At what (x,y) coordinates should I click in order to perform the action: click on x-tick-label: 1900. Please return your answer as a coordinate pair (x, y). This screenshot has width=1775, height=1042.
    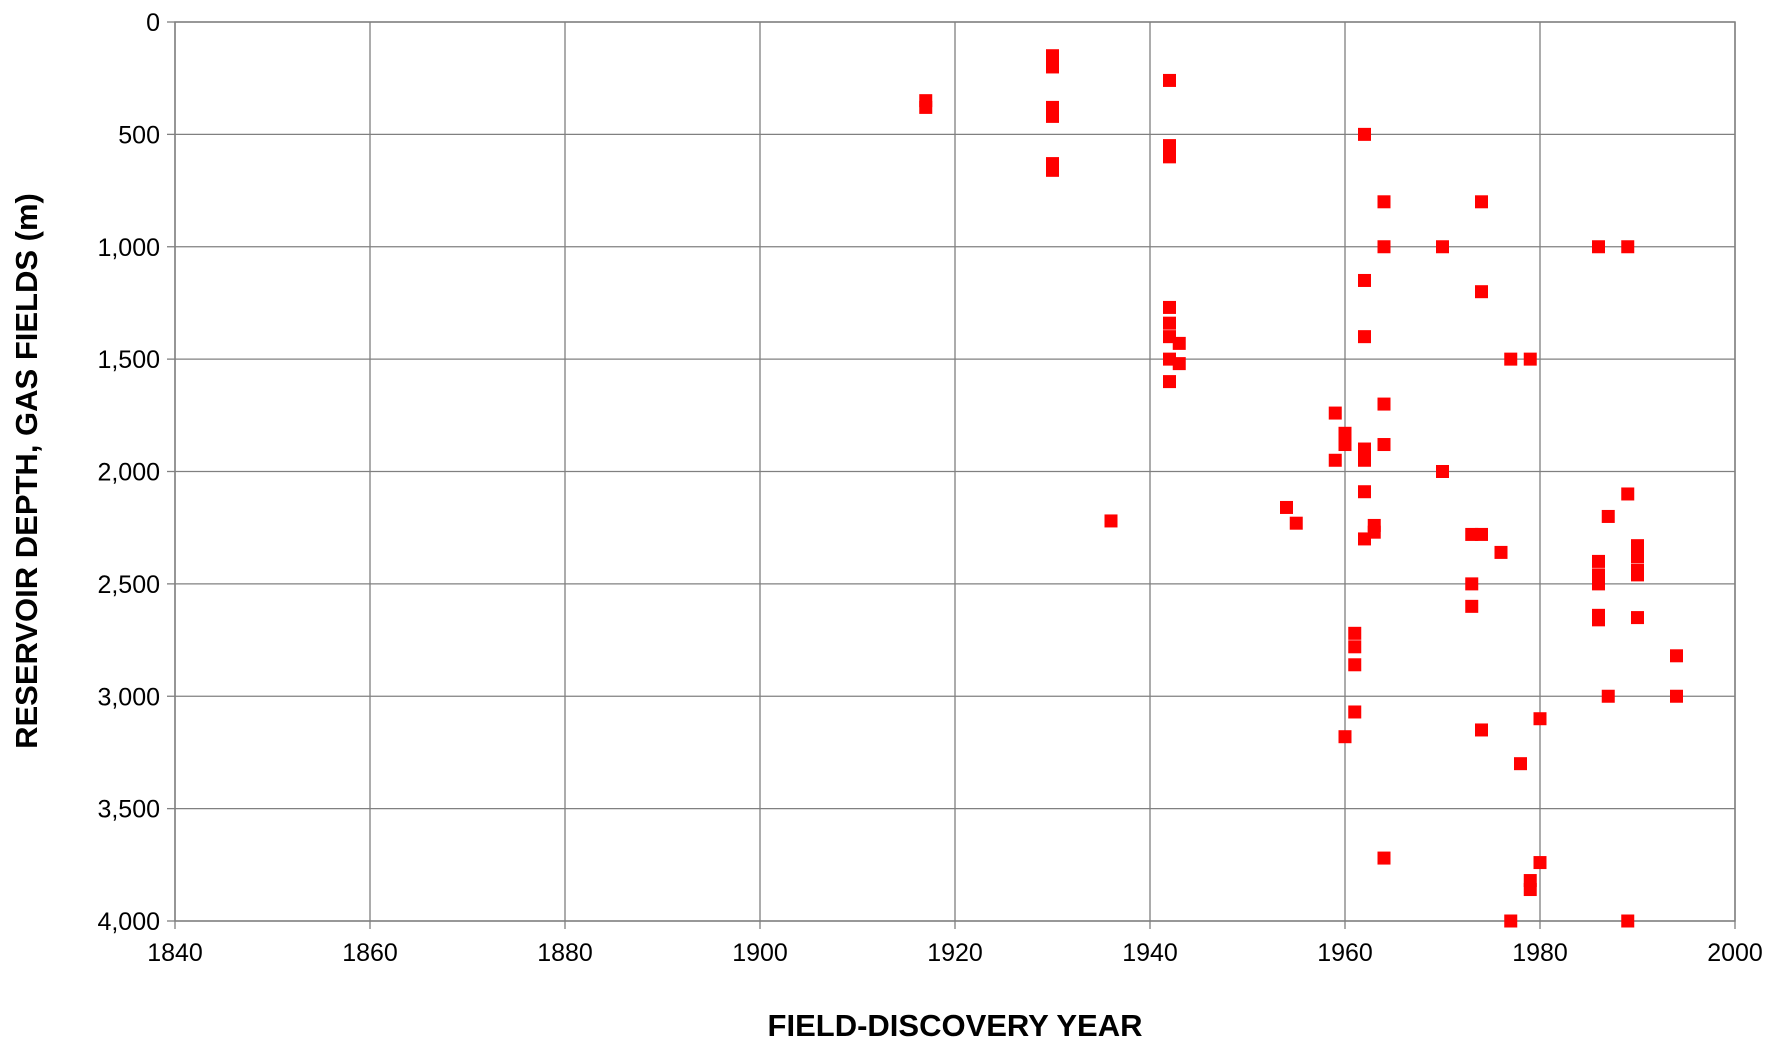
    Looking at the image, I should click on (760, 953).